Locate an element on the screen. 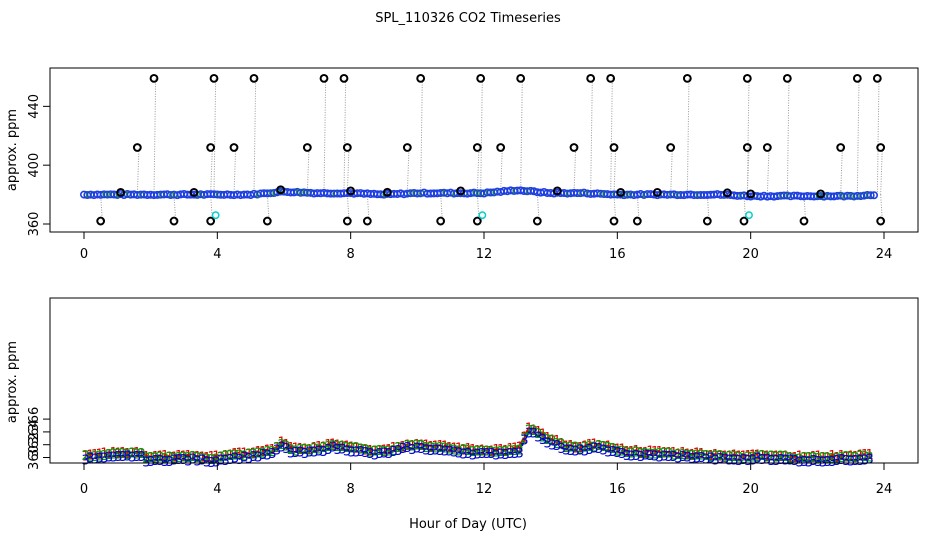  bottom-ytick-label: 362 is located at coordinates (34, 444).